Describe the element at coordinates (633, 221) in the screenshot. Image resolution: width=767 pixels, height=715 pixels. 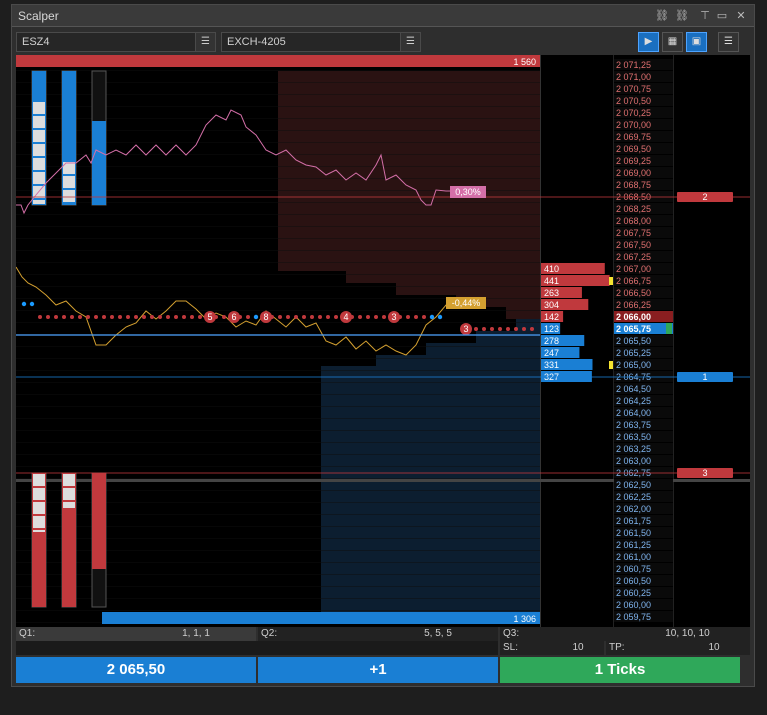
I see `price-level: 2 068,00` at that location.